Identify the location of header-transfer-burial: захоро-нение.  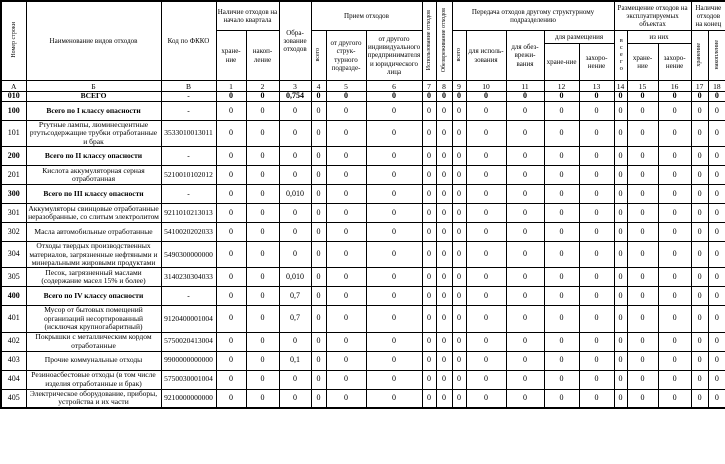
(596, 62).